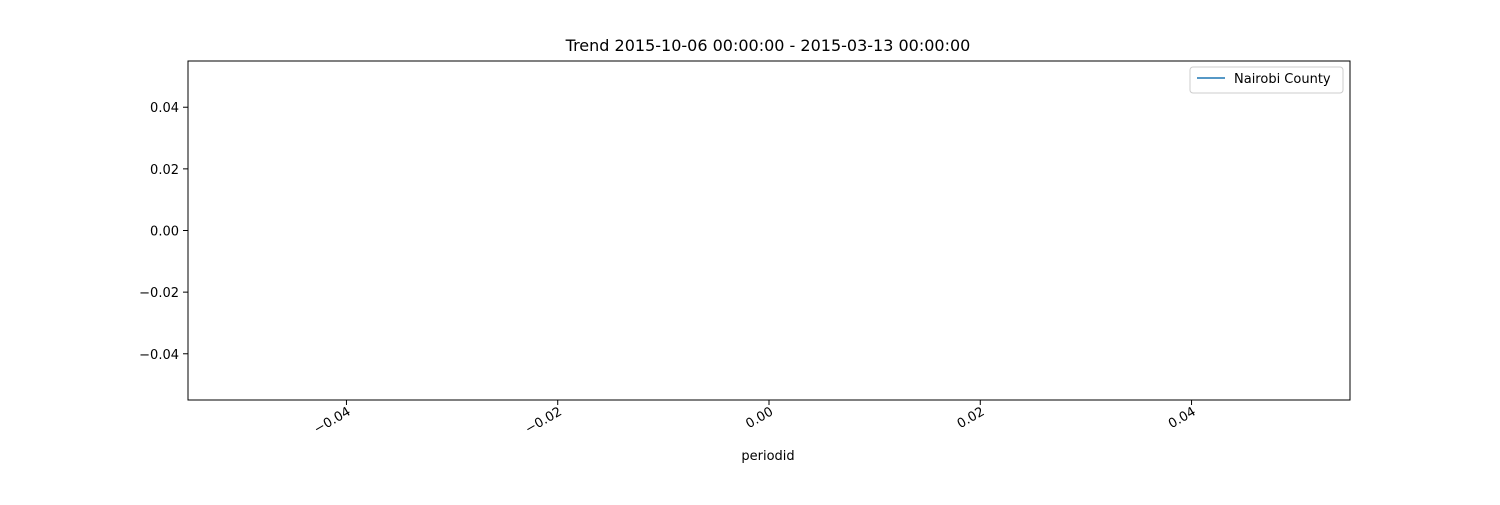 The height and width of the screenshot is (505, 1500). I want to click on x-tick-label: −0.04, so click(332, 420).